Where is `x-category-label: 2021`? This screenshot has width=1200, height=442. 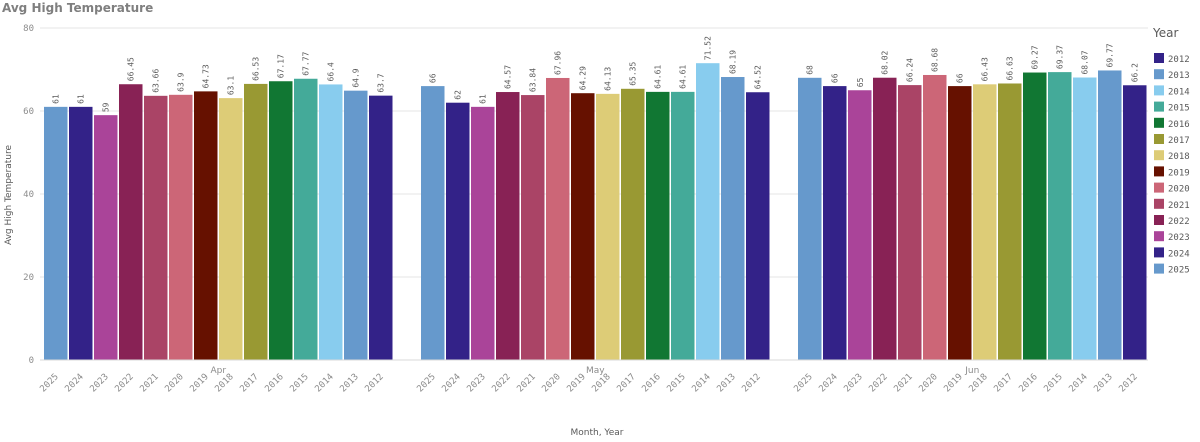 x-category-label: 2021 is located at coordinates (526, 383).